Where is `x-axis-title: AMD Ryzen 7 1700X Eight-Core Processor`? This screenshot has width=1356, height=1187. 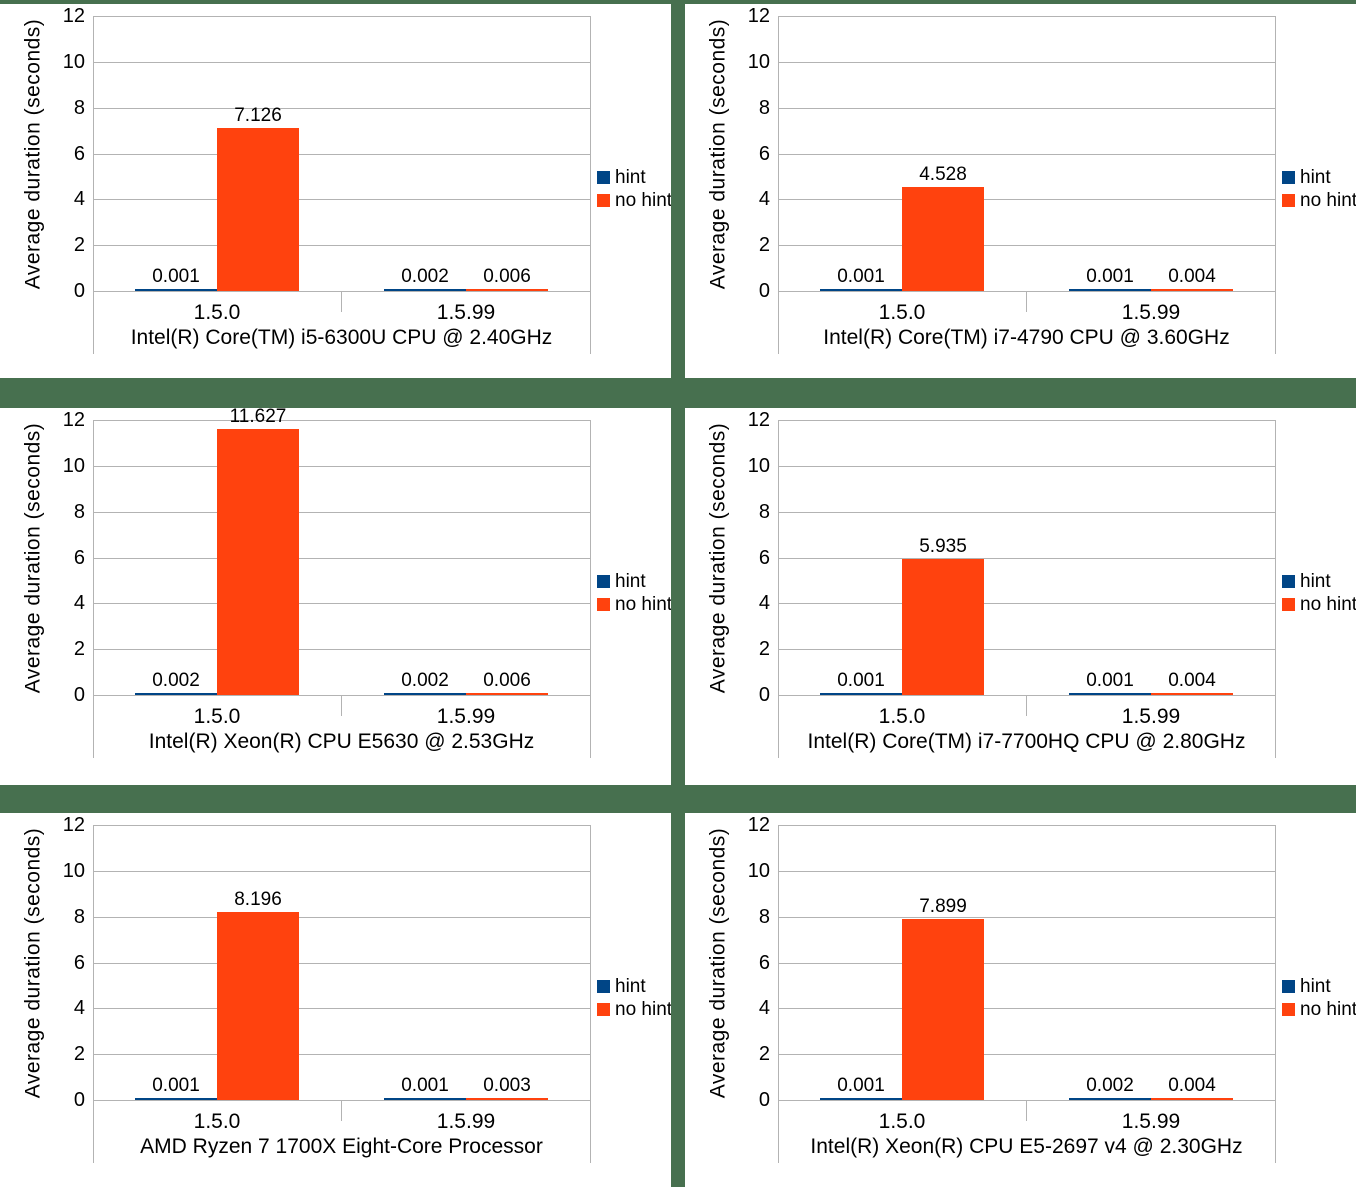 x-axis-title: AMD Ryzen 7 1700X Eight-Core Processor is located at coordinates (341, 1146).